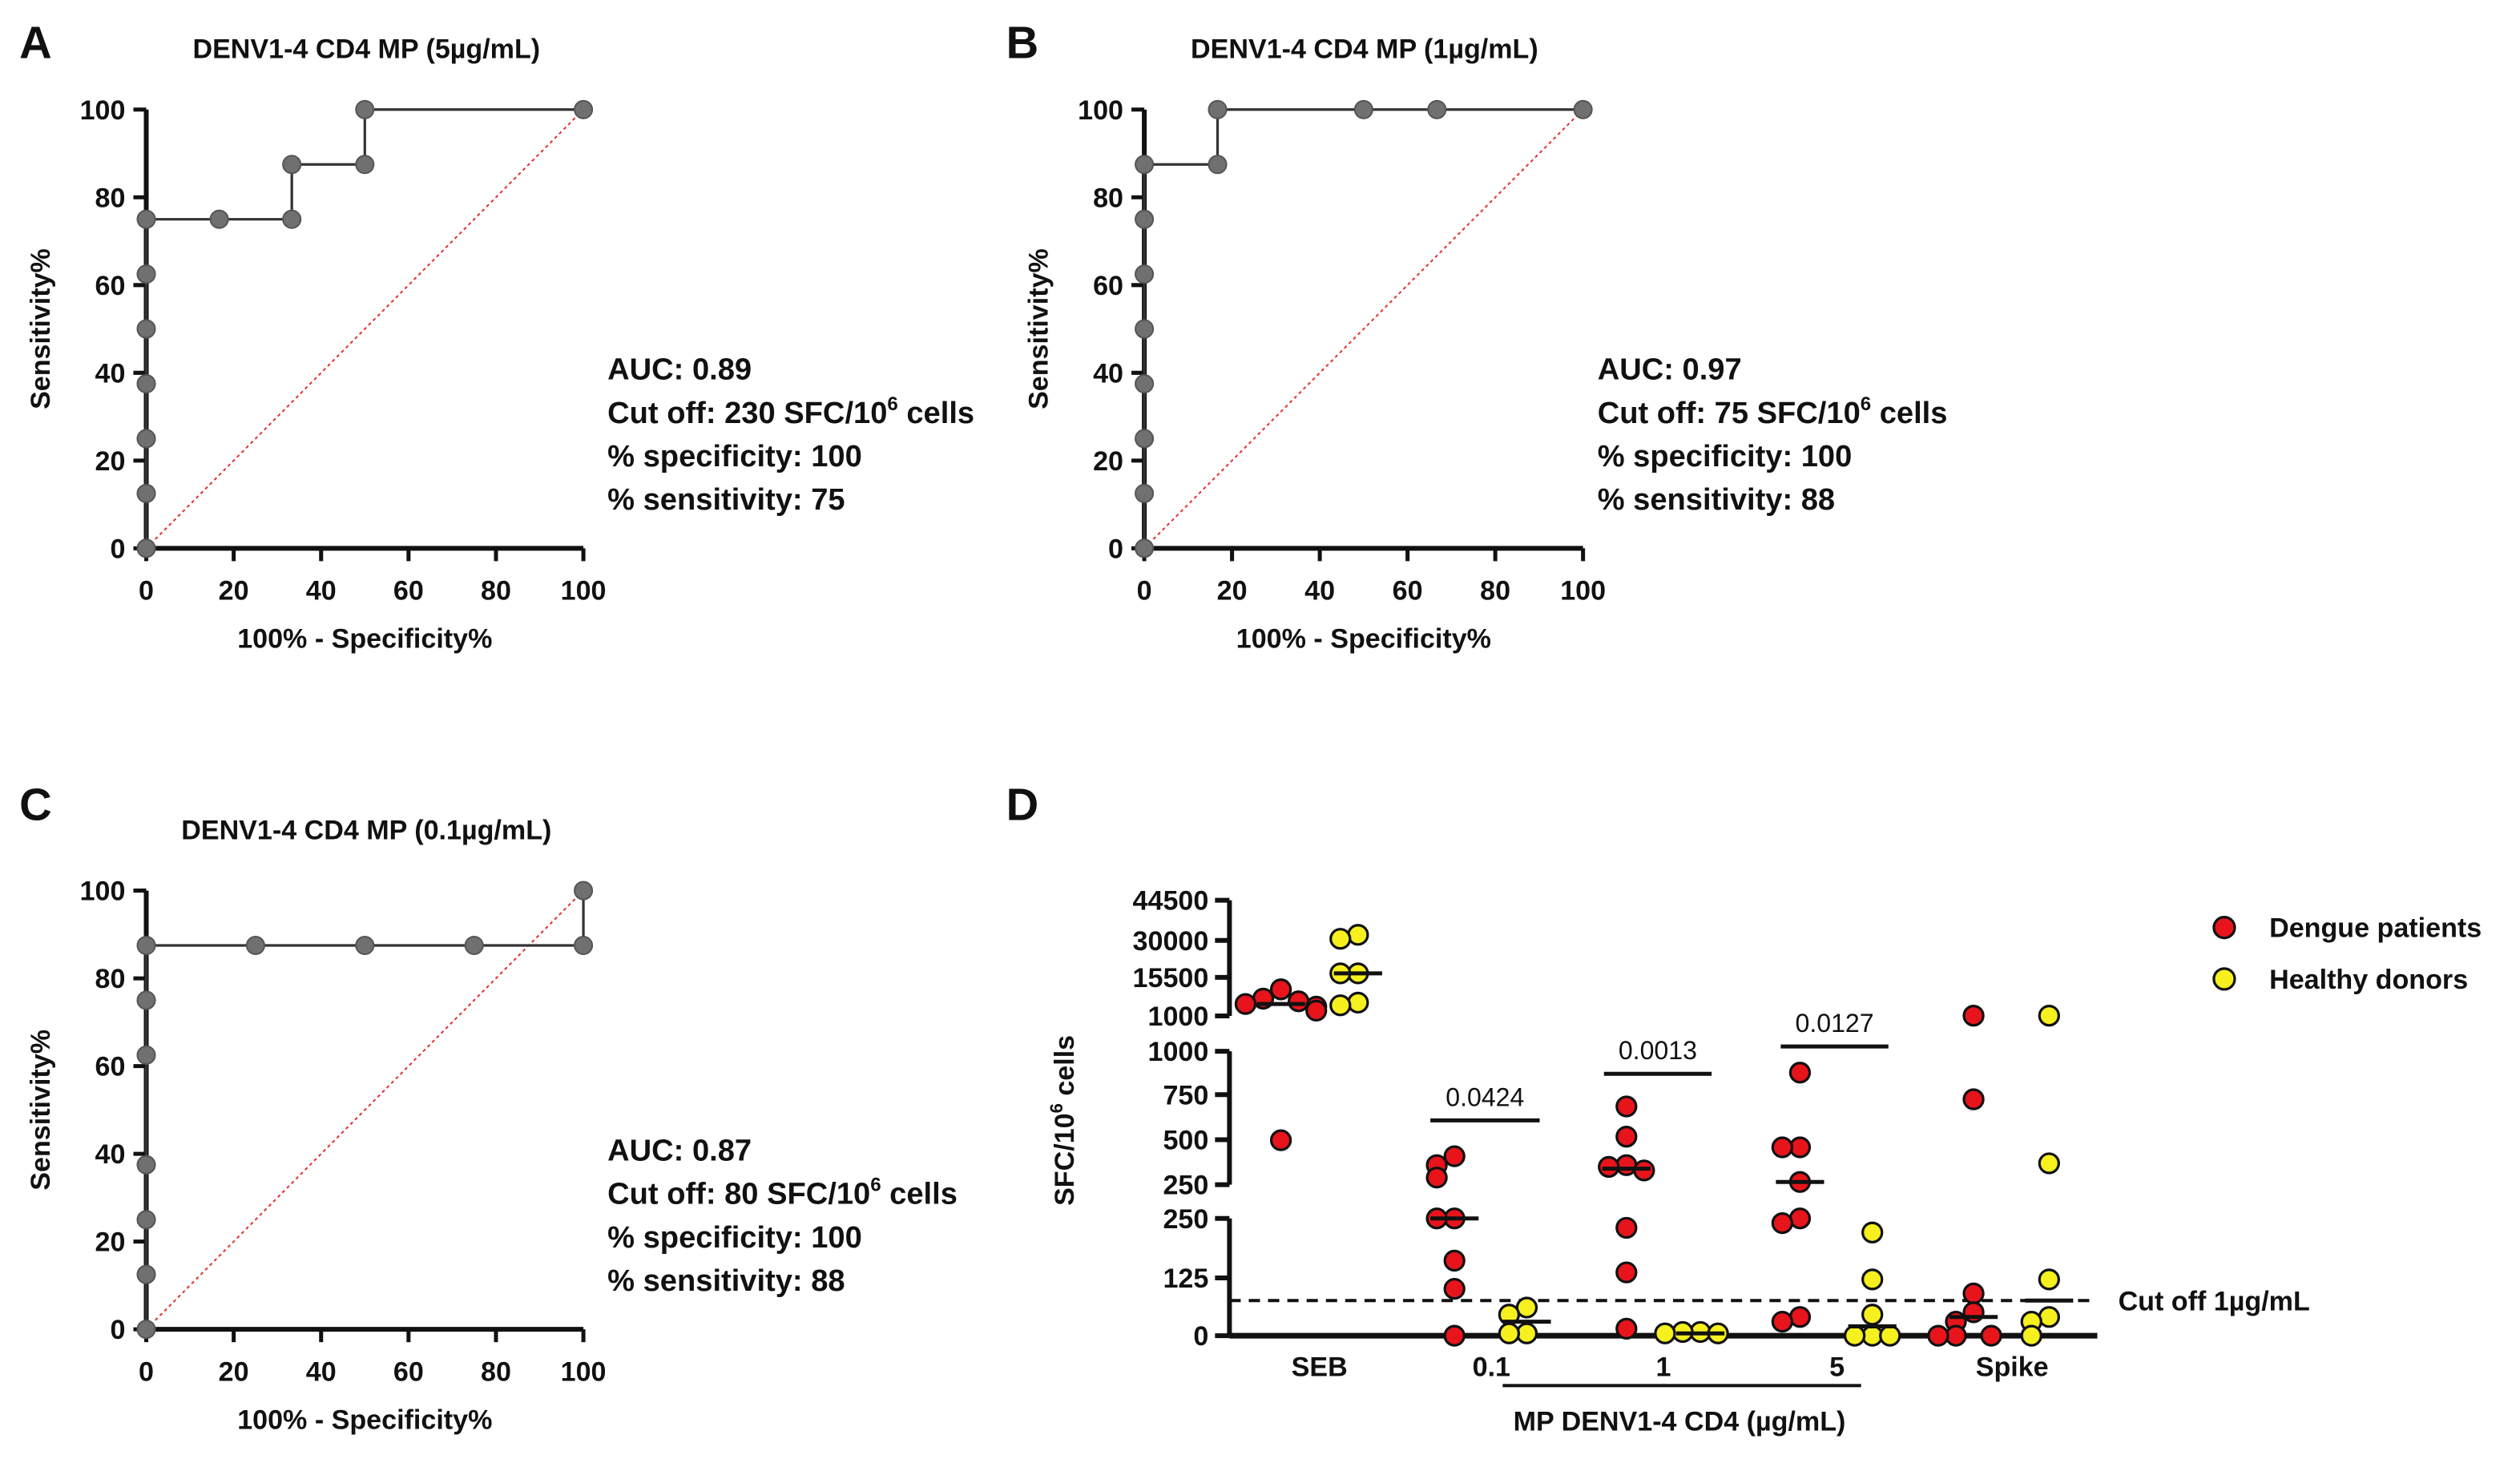 This screenshot has height=1463, width=2520. What do you see at coordinates (584, 591) in the screenshot?
I see `x-tick-label: 100` at bounding box center [584, 591].